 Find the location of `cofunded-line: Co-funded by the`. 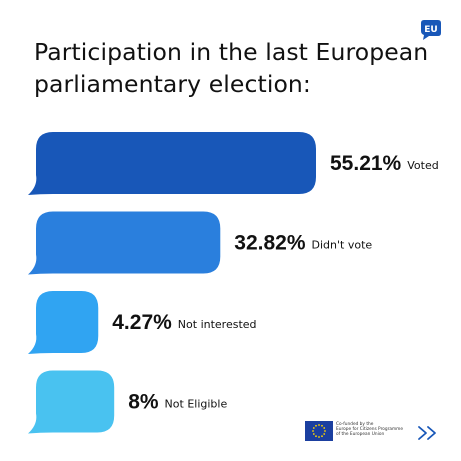

cofunded-line: Co-funded by the is located at coordinates (355, 424).